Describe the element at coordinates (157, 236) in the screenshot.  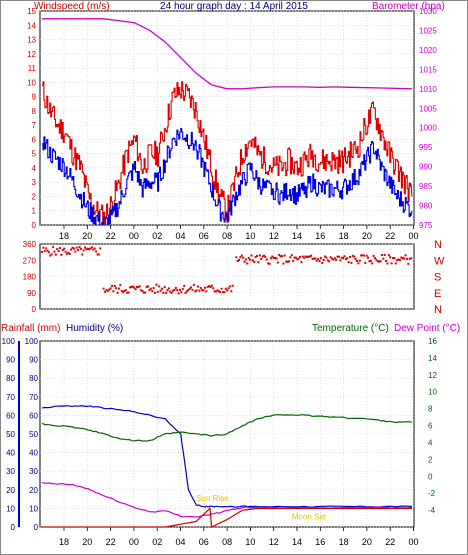
I see `wind-x-tick-label: 02` at that location.